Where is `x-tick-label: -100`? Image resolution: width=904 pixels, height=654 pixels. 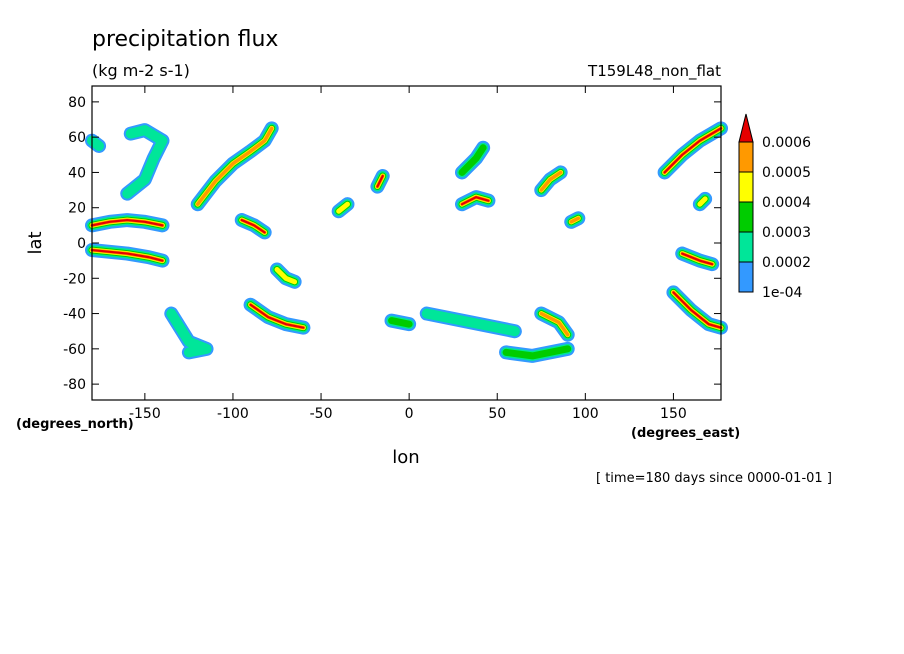
x-tick-label: -100 is located at coordinates (233, 414).